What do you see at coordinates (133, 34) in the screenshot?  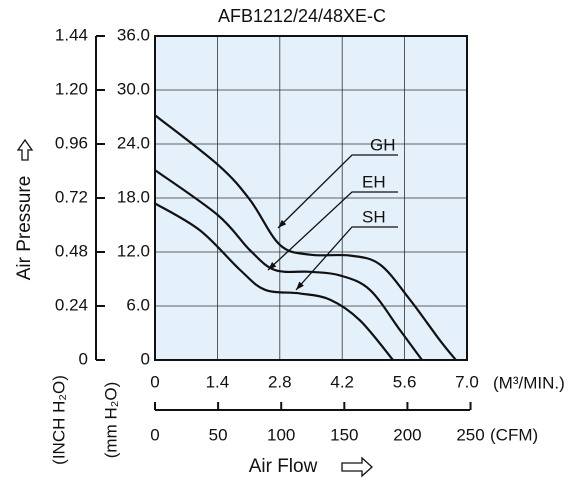 I see `y-tick-label: 36.0` at bounding box center [133, 34].